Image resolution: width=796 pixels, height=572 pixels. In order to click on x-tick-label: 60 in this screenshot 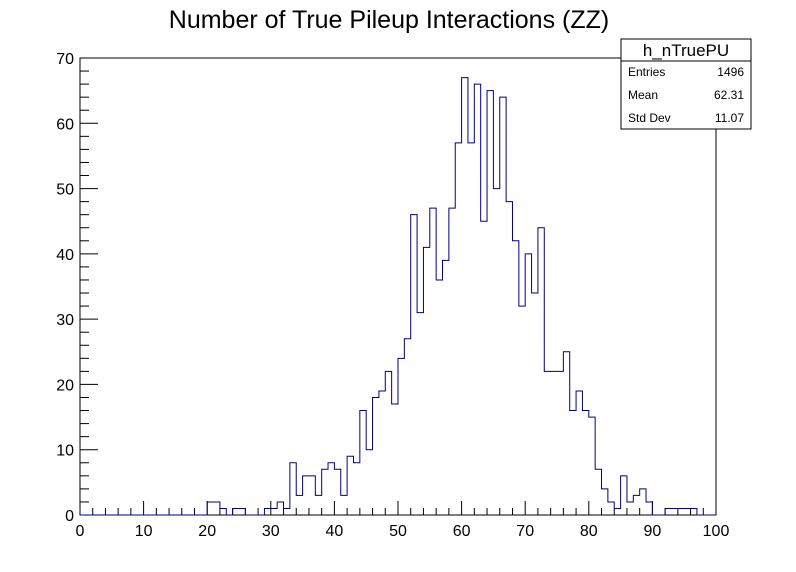, I will do `click(462, 531)`.